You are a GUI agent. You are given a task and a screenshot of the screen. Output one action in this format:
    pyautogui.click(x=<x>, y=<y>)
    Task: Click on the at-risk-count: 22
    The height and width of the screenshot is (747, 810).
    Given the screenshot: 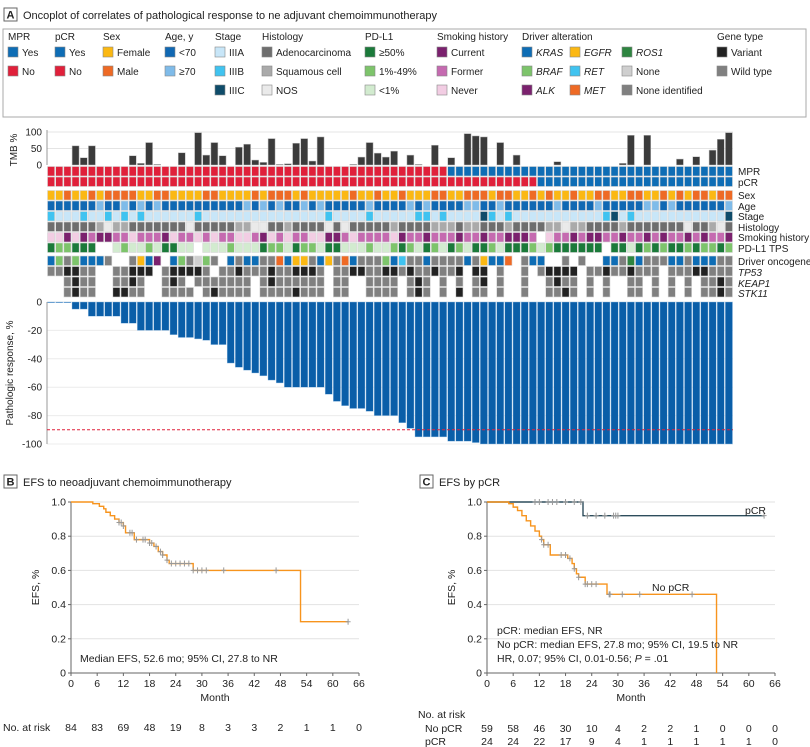 What is the action you would take?
    pyautogui.click(x=540, y=741)
    